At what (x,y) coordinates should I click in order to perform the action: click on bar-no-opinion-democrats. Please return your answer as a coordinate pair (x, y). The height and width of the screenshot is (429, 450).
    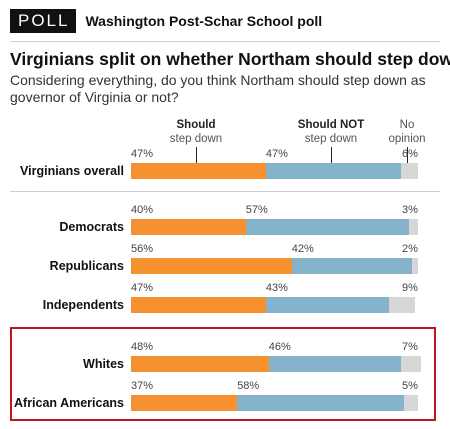
    Looking at the image, I should click on (413, 227).